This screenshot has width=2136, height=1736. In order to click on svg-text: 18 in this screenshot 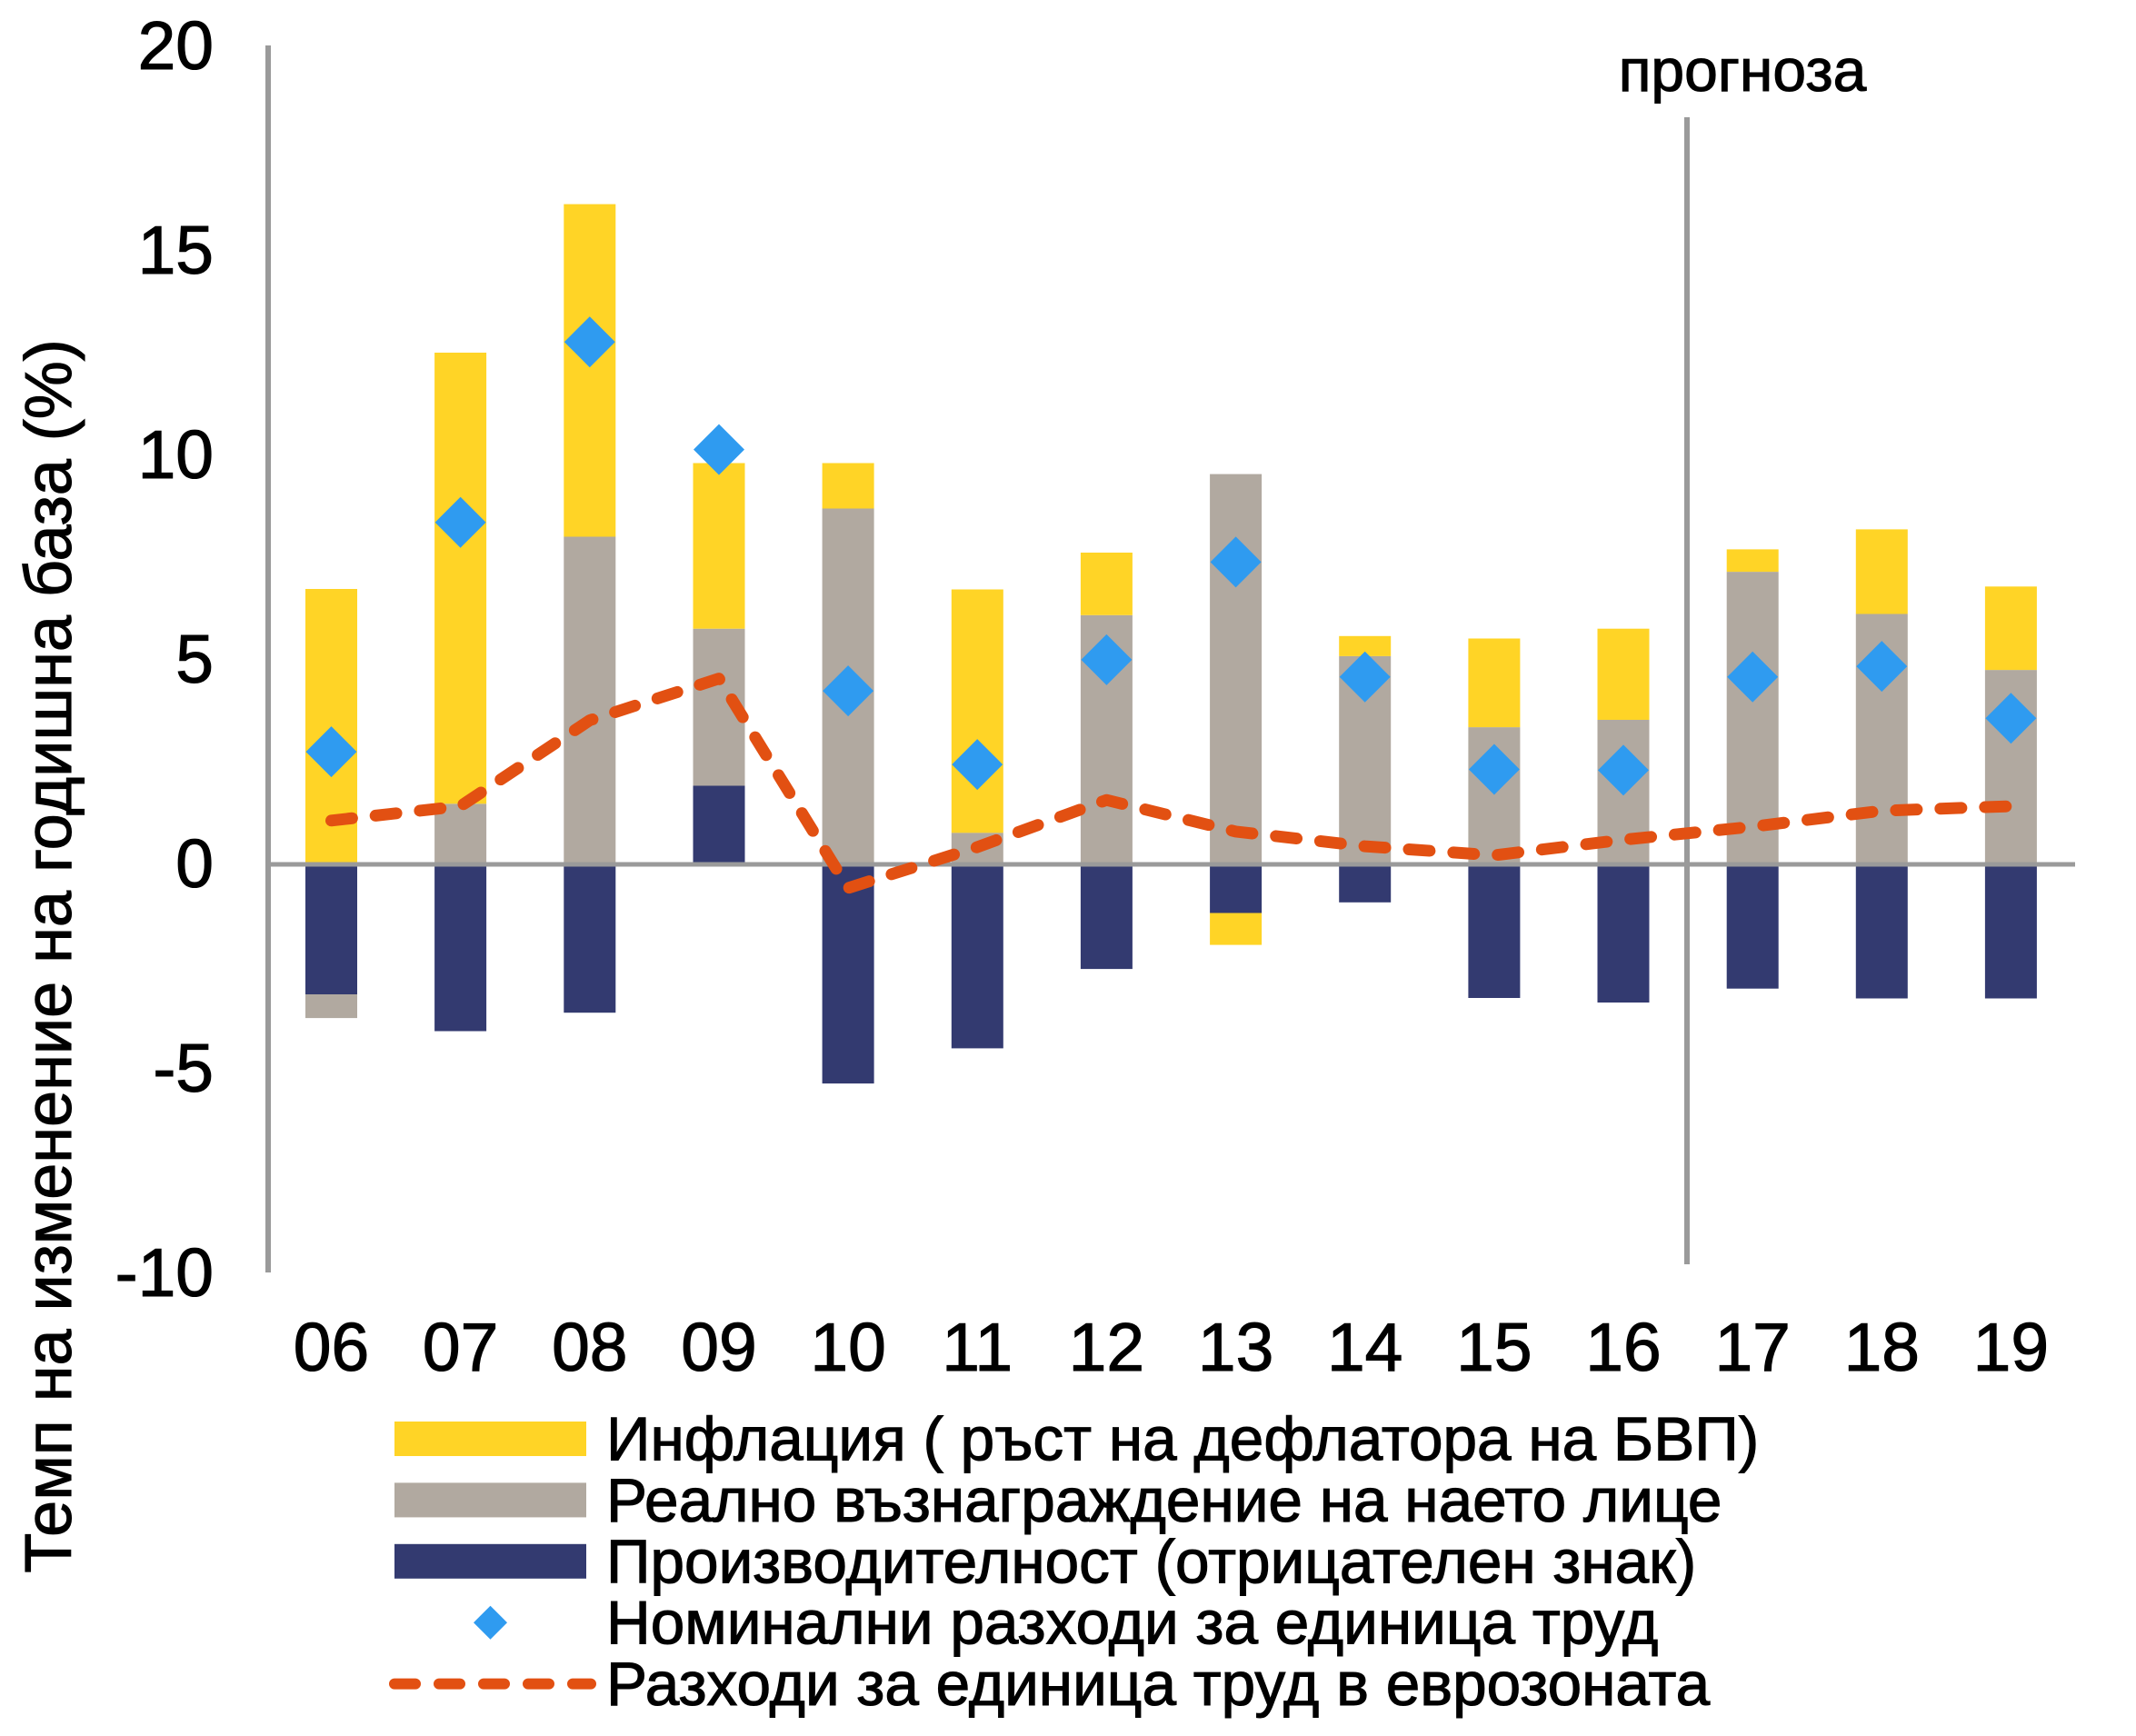, I will do `click(1882, 1347)`.